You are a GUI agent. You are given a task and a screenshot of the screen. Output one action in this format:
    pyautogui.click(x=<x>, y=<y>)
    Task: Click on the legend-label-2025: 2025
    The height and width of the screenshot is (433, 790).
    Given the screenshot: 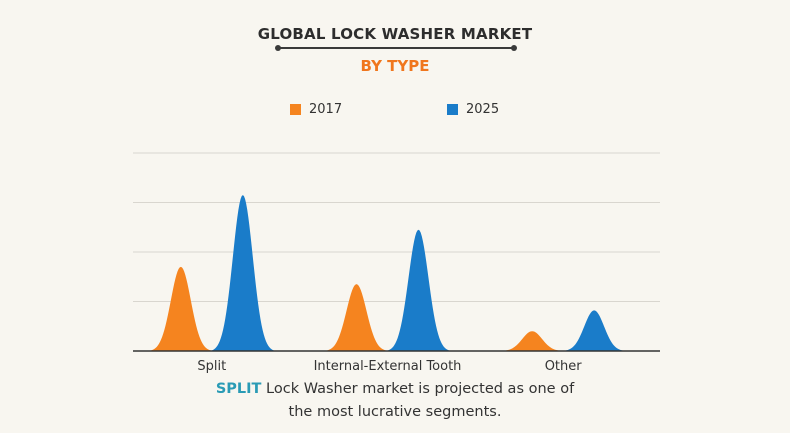 What is the action you would take?
    pyautogui.click(x=483, y=109)
    